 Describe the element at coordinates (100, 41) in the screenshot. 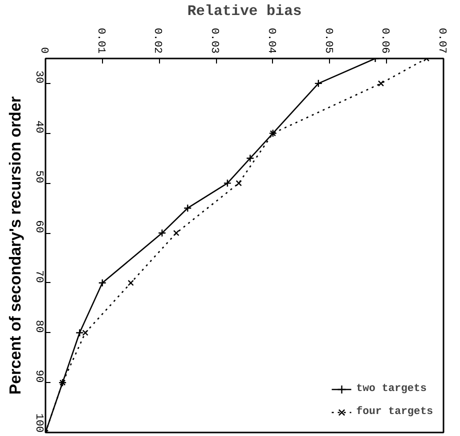

I see `x-tick-label: 0.01` at that location.